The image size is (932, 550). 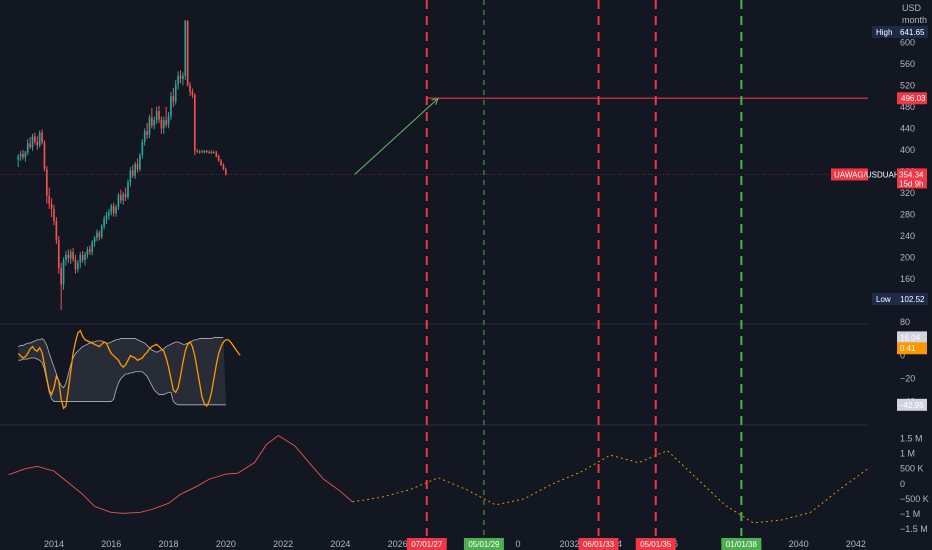 What do you see at coordinates (111, 544) in the screenshot?
I see `time-axis-tick: 2016` at bounding box center [111, 544].